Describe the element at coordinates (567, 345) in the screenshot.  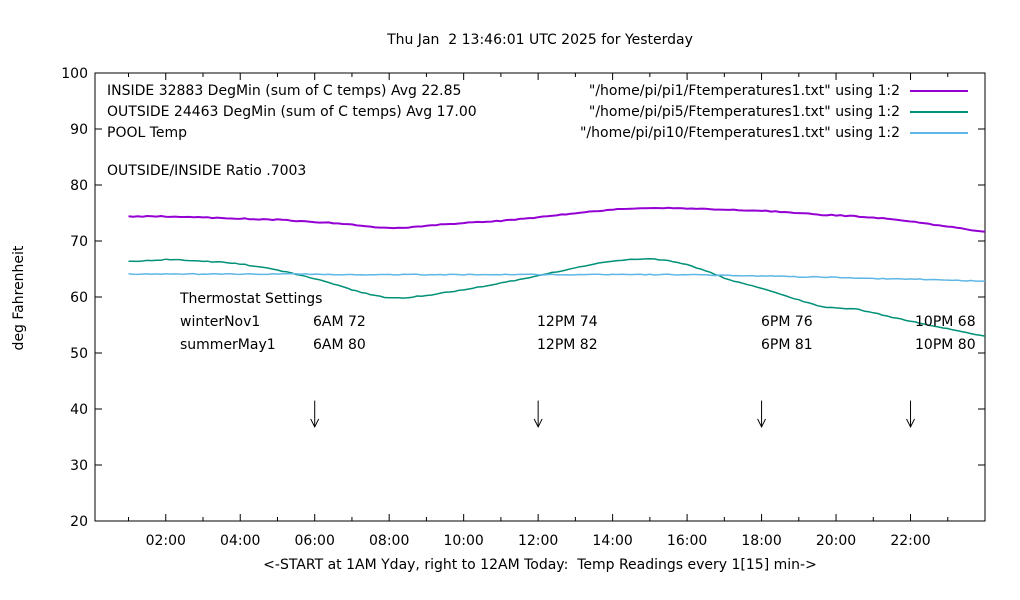
I see `summer-12pm-setting: 12PM 82` at that location.